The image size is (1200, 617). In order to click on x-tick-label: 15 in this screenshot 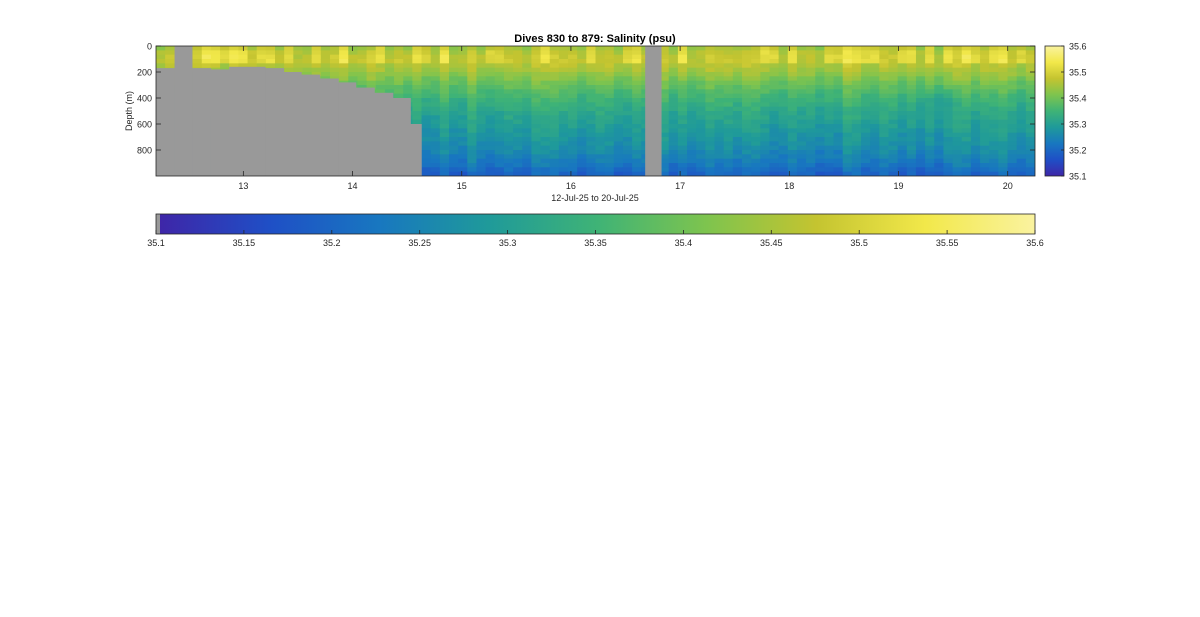, I will do `click(462, 186)`.